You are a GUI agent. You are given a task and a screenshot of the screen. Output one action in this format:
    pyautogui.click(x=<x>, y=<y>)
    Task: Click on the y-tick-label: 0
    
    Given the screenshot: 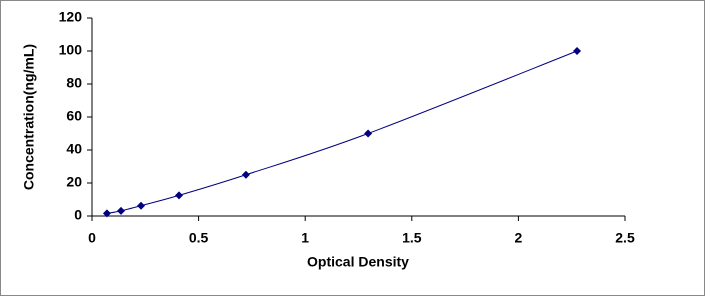 What is the action you would take?
    pyautogui.click(x=78, y=215)
    